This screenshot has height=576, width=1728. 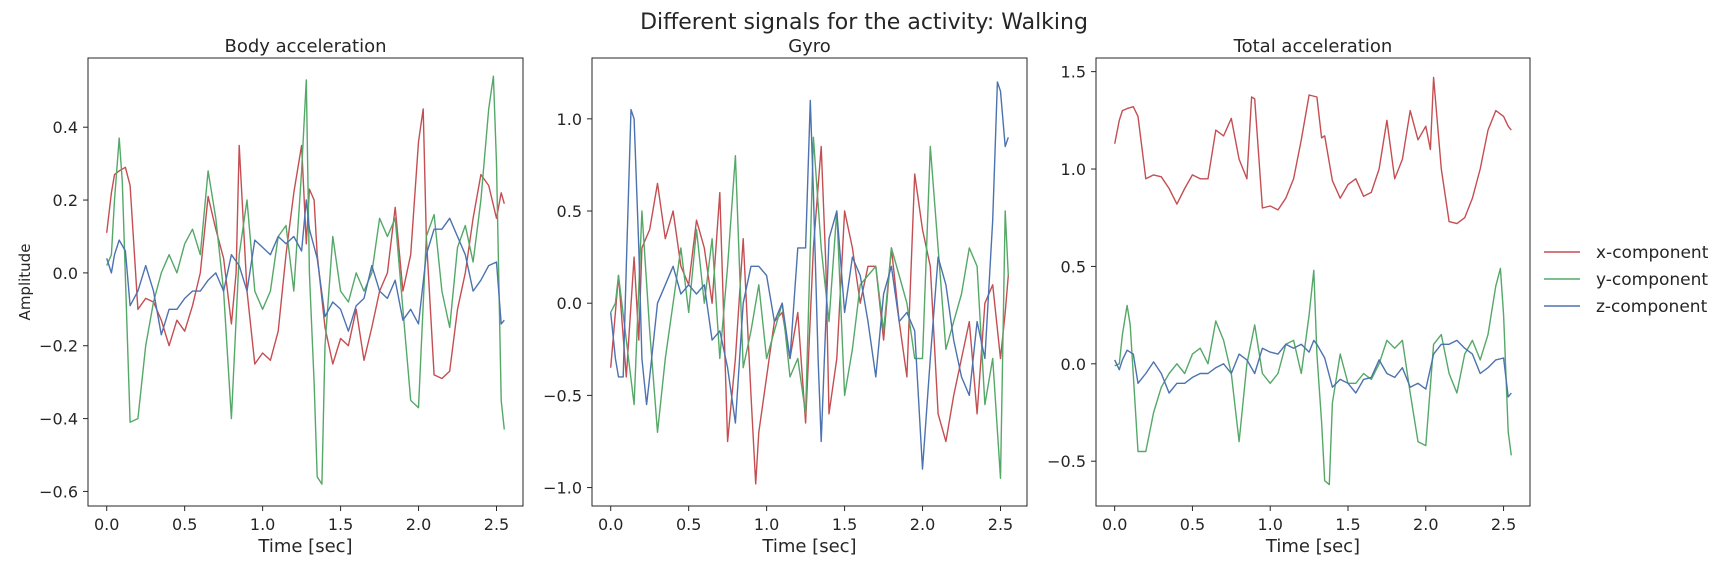 I want to click on legend: x-component y-component z-component, so click(x=1626, y=280).